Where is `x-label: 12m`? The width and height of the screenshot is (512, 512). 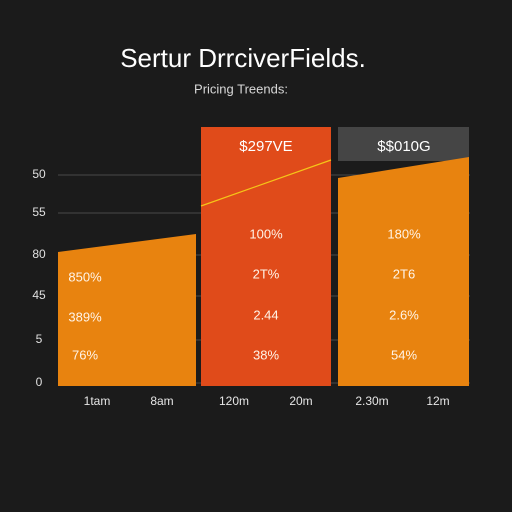 x-label: 12m is located at coordinates (437, 401).